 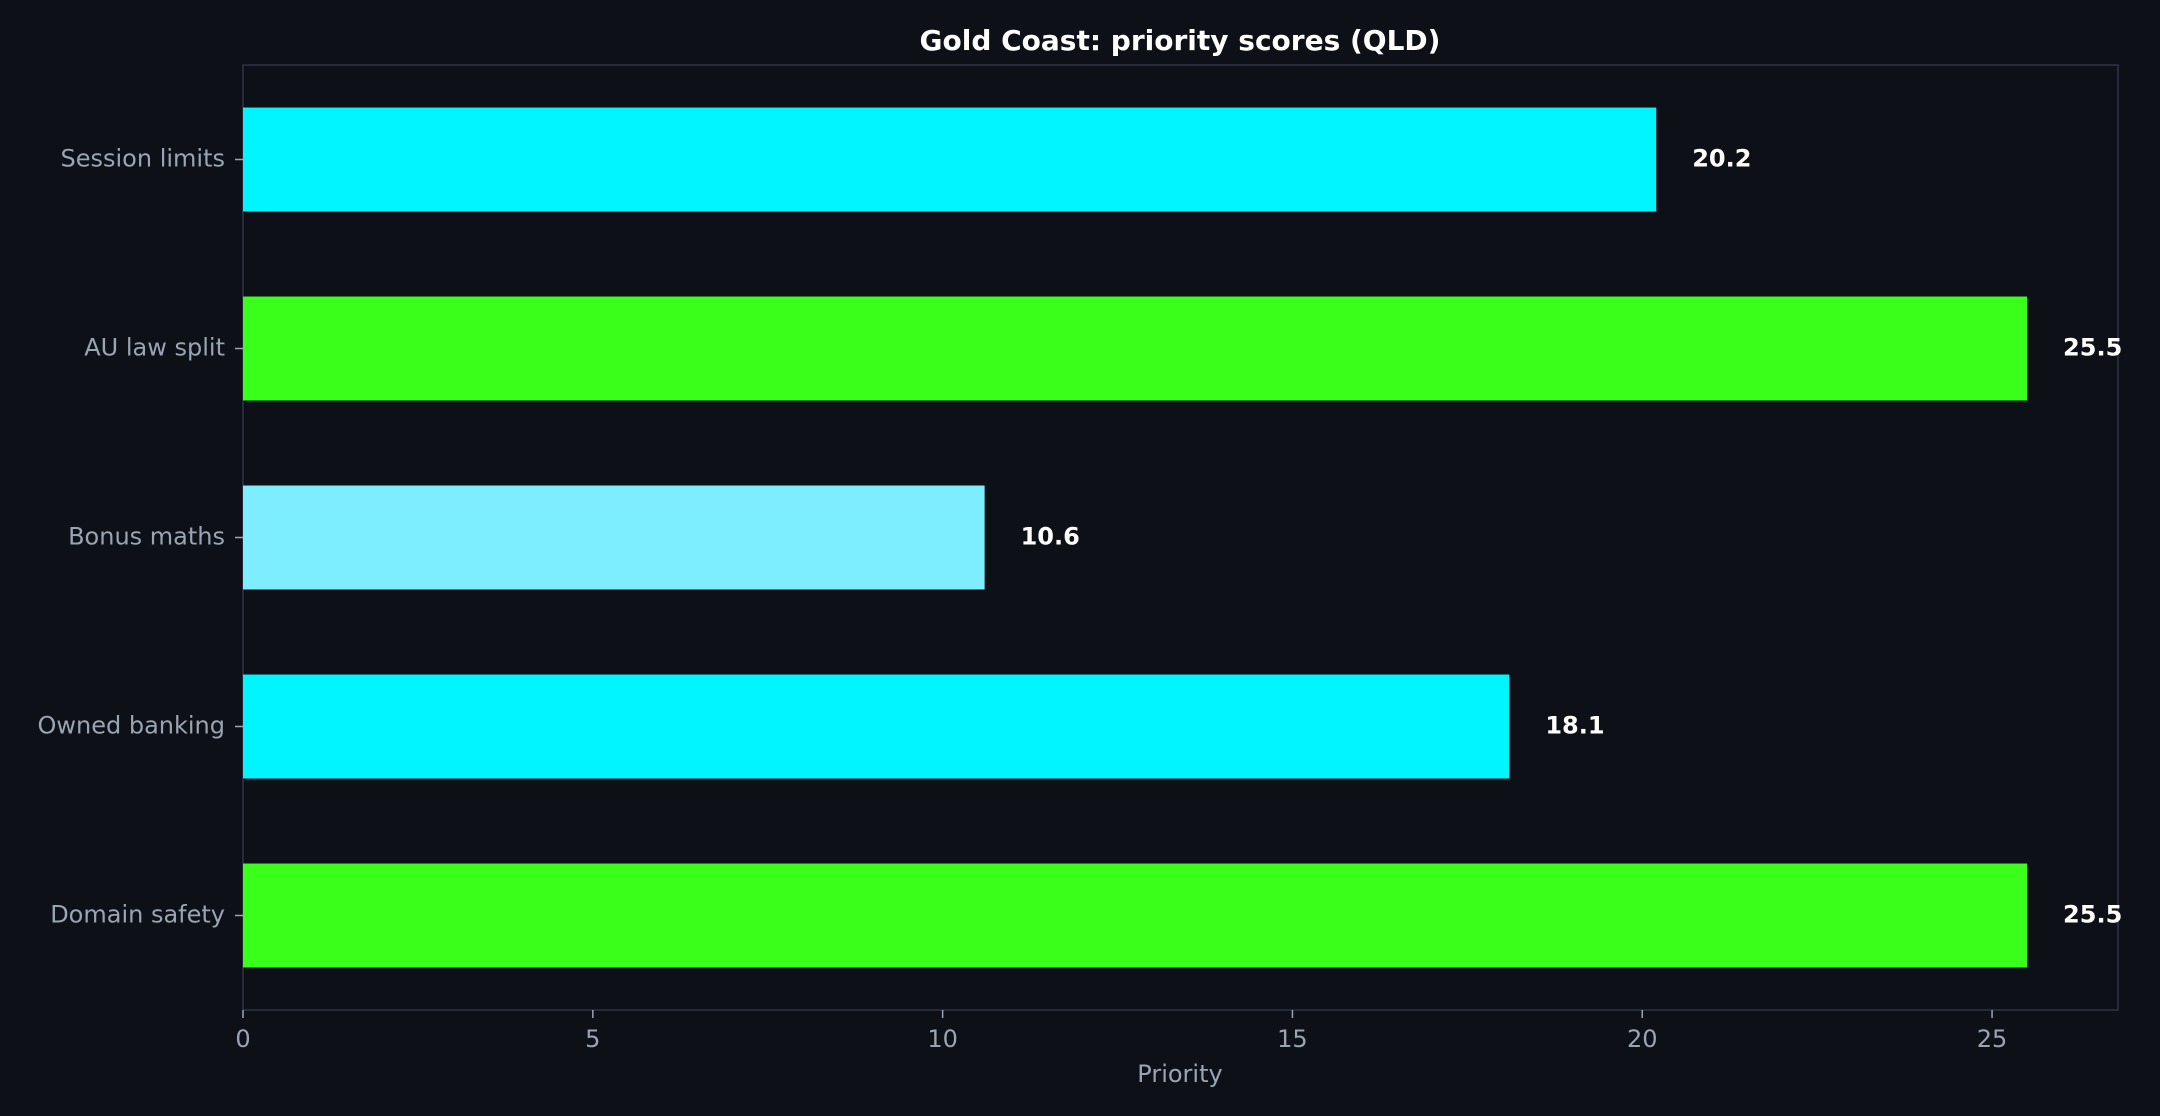 What do you see at coordinates (1121, 1031) in the screenshot?
I see `x-axis: 0 5 10 15 20 25` at bounding box center [1121, 1031].